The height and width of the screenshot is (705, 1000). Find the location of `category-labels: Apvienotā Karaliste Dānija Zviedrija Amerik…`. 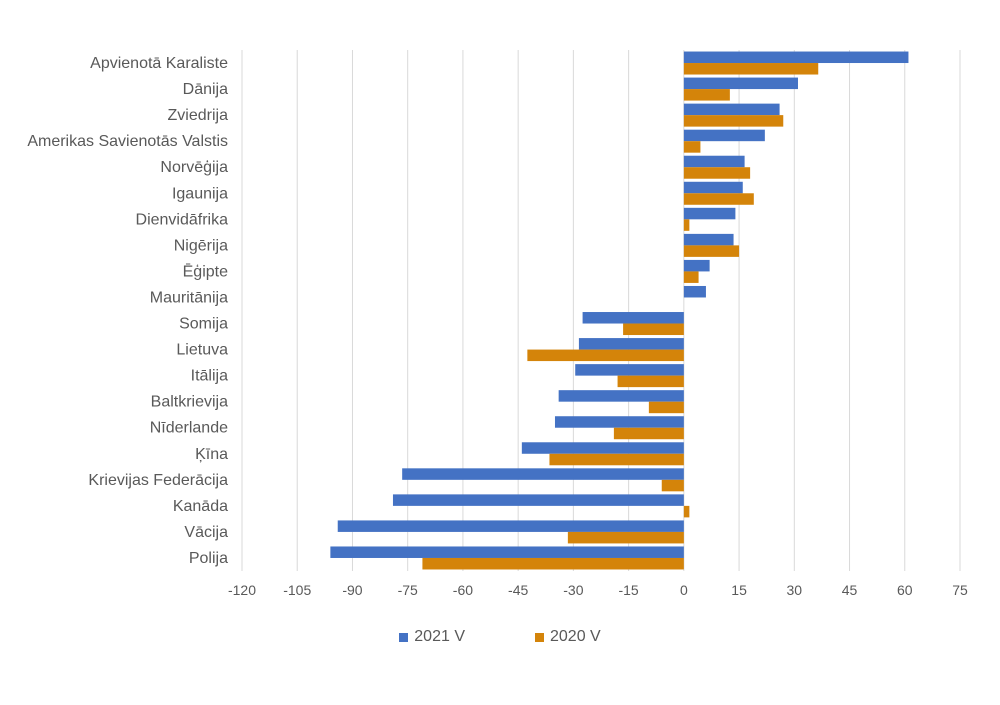

category-labels: Apvienotā Karaliste Dānija Zviedrija Amerik… is located at coordinates (127, 311).